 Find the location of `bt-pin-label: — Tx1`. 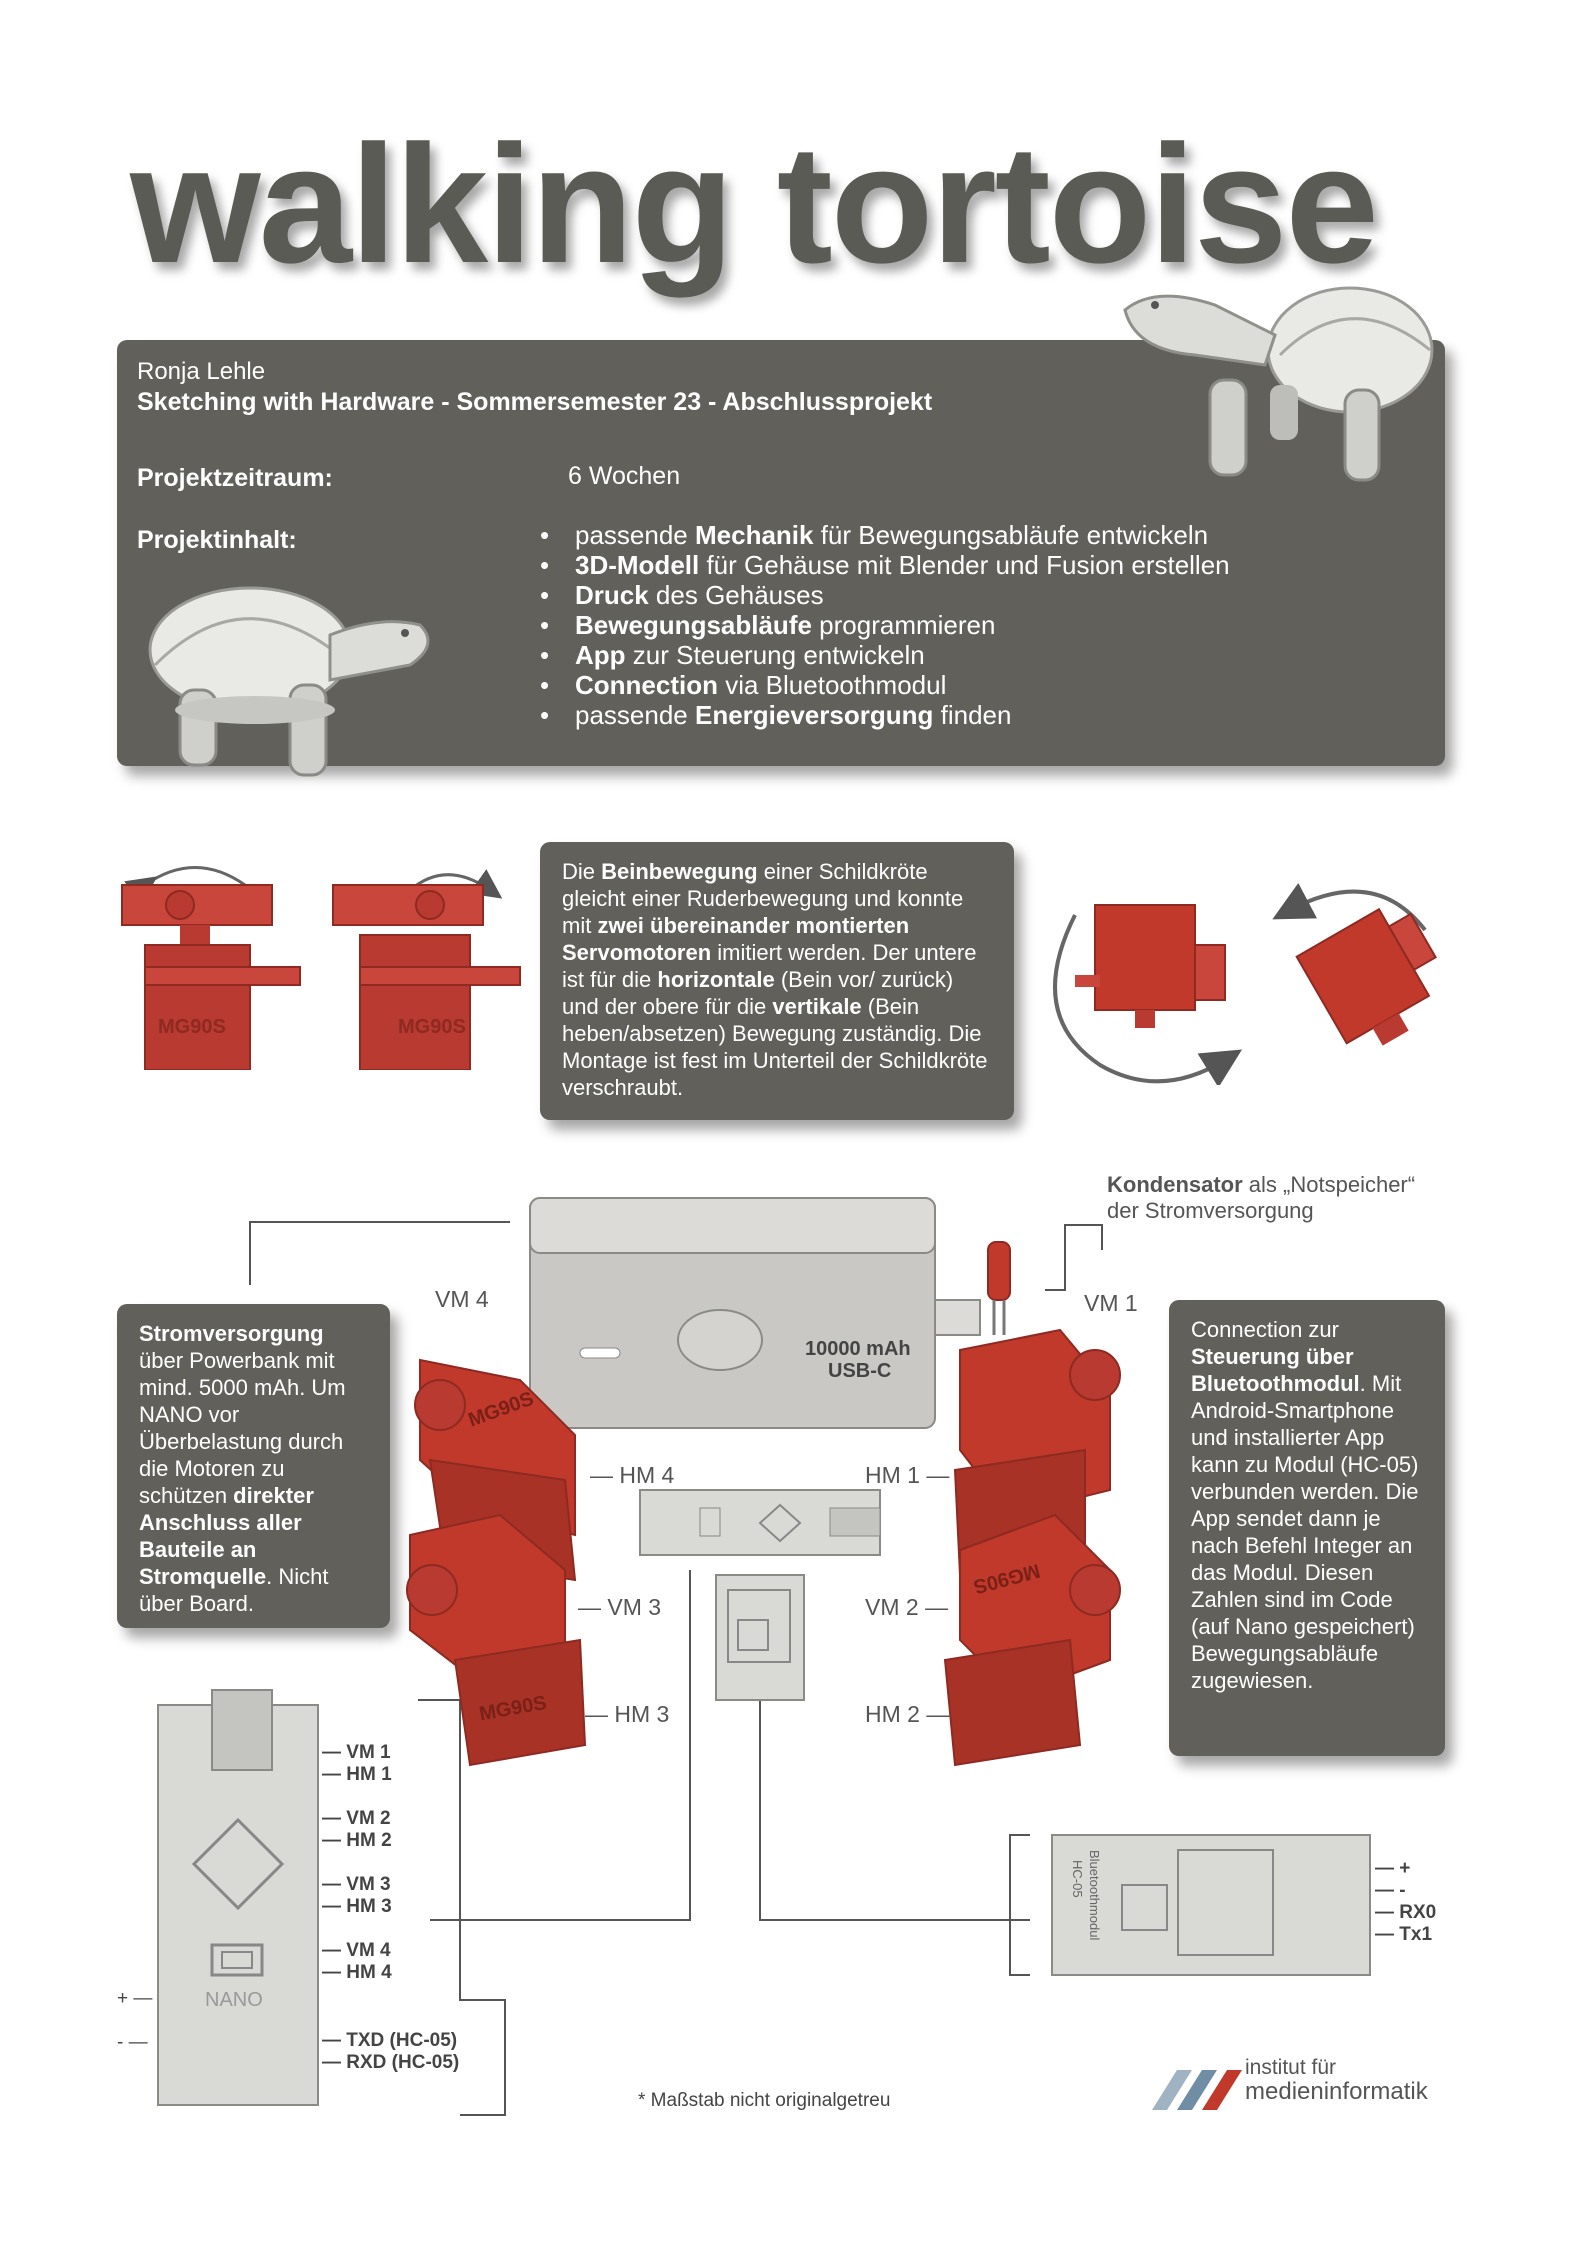

bt-pin-label: — Tx1 is located at coordinates (1404, 1934).